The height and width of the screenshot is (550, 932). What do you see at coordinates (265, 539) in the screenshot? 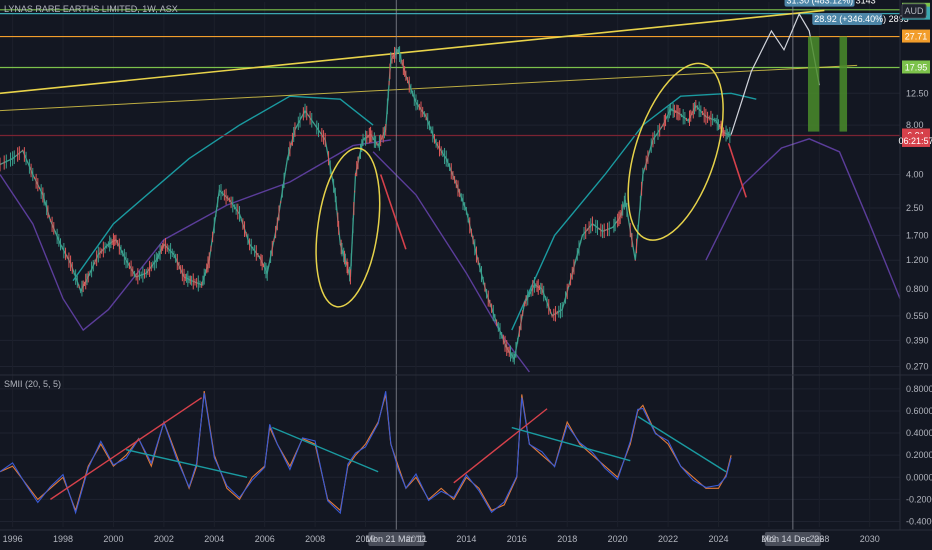
I see `x-tick-label: 2006` at bounding box center [265, 539].